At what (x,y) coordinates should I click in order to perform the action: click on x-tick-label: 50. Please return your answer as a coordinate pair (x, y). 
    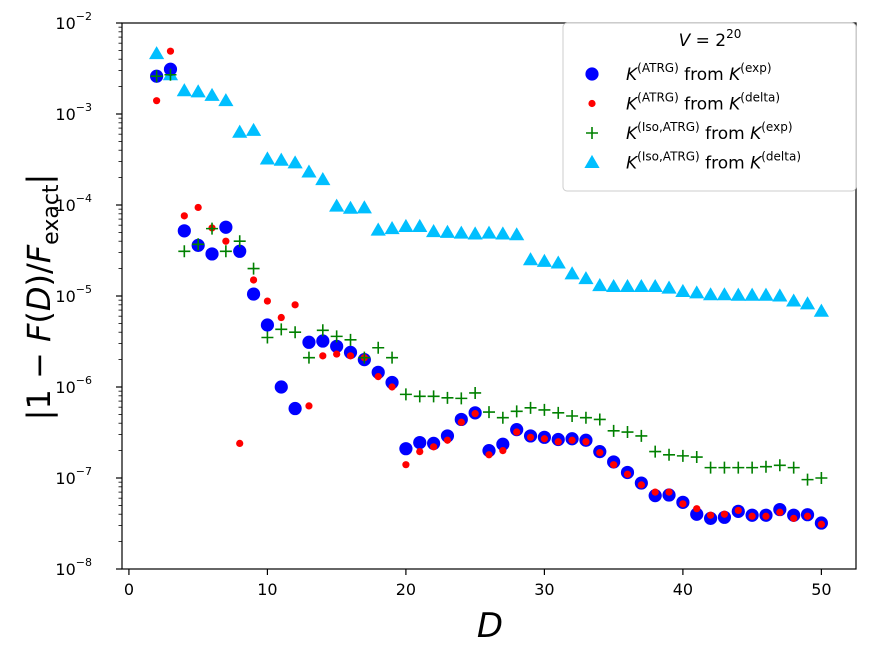
    Looking at the image, I should click on (821, 589).